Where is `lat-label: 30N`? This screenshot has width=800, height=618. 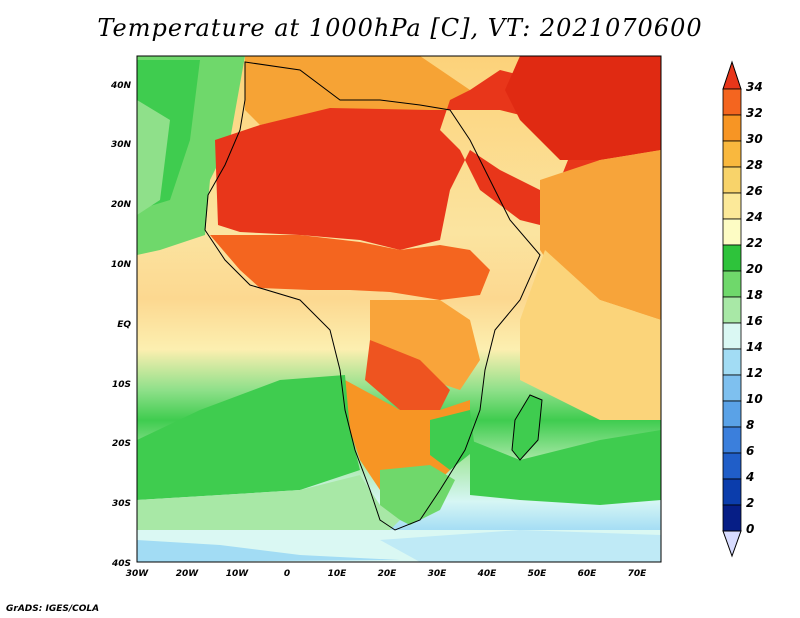 lat-label: 30N is located at coordinates (121, 145).